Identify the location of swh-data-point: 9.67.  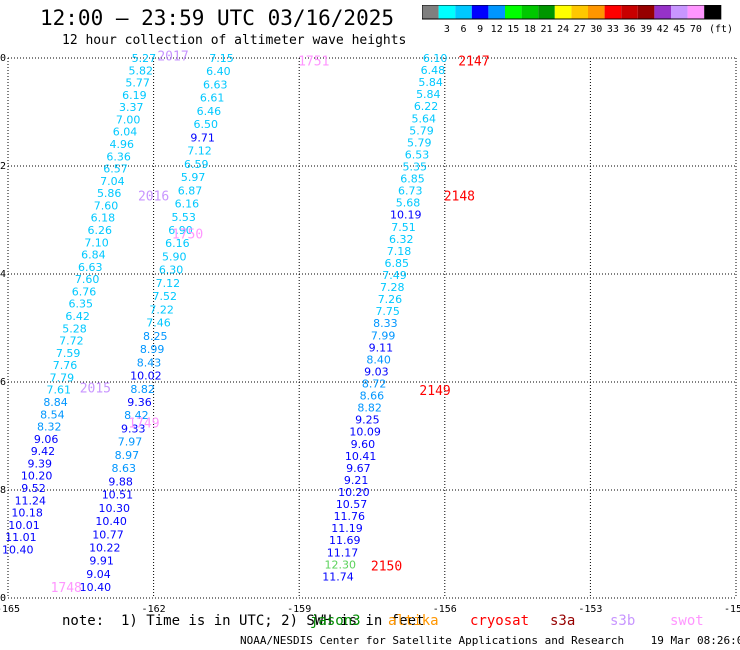
(358, 468).